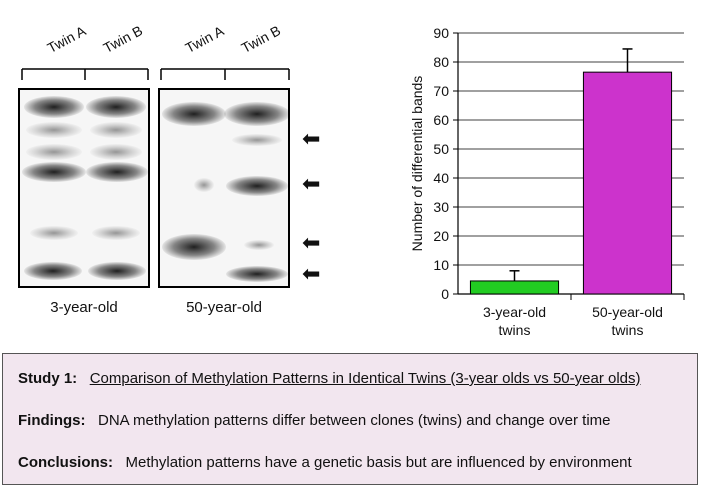 The width and height of the screenshot is (702, 490). Describe the element at coordinates (84, 307) in the screenshot. I see `gel-caption-3-year-old: 3-year-old` at that location.